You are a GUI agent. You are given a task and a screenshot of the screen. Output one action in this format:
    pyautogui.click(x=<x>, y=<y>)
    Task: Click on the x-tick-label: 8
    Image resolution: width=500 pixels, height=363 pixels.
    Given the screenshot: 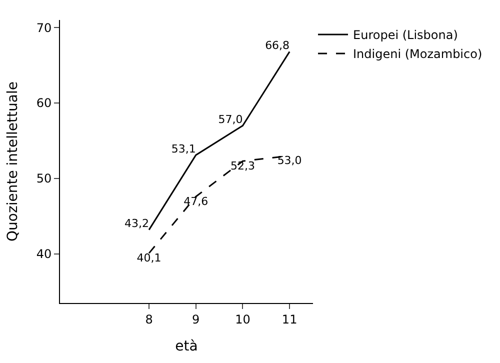 What is the action you would take?
    pyautogui.click(x=149, y=319)
    